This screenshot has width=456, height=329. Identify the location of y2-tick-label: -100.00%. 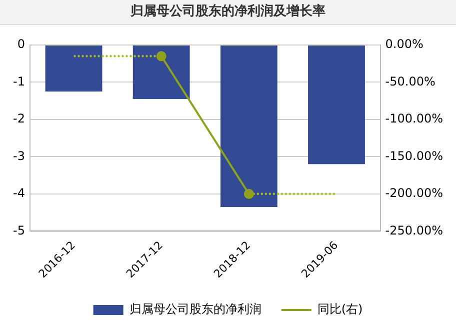
(414, 119).